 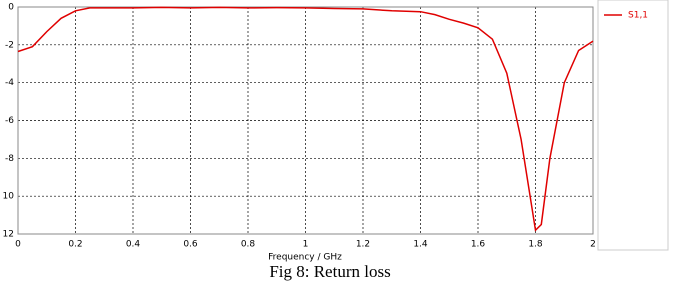 I want to click on y-tick-label: -8, so click(x=9, y=159).